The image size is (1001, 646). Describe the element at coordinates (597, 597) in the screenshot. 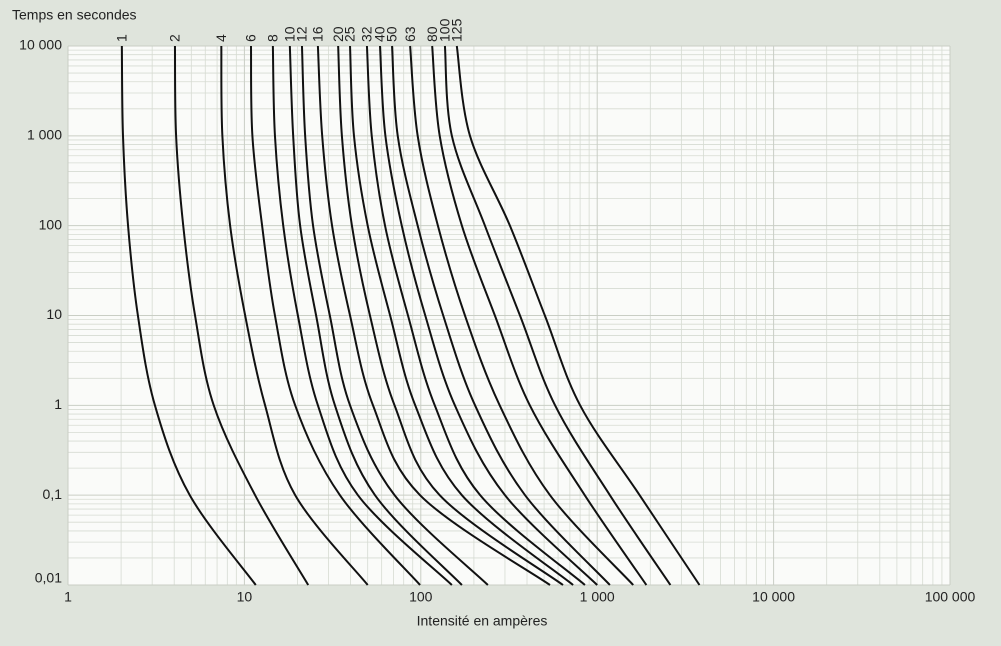

I see `x-tick-label: 1 000` at that location.